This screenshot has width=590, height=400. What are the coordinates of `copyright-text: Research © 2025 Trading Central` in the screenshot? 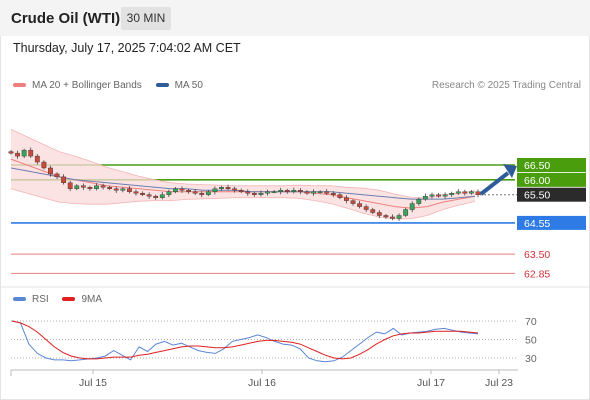 It's located at (506, 85).